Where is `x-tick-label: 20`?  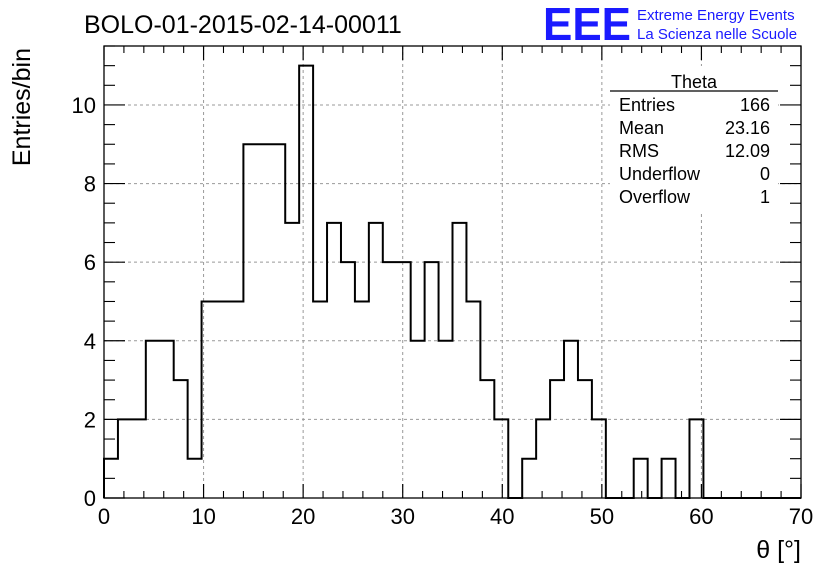 x-tick-label: 20 is located at coordinates (303, 516).